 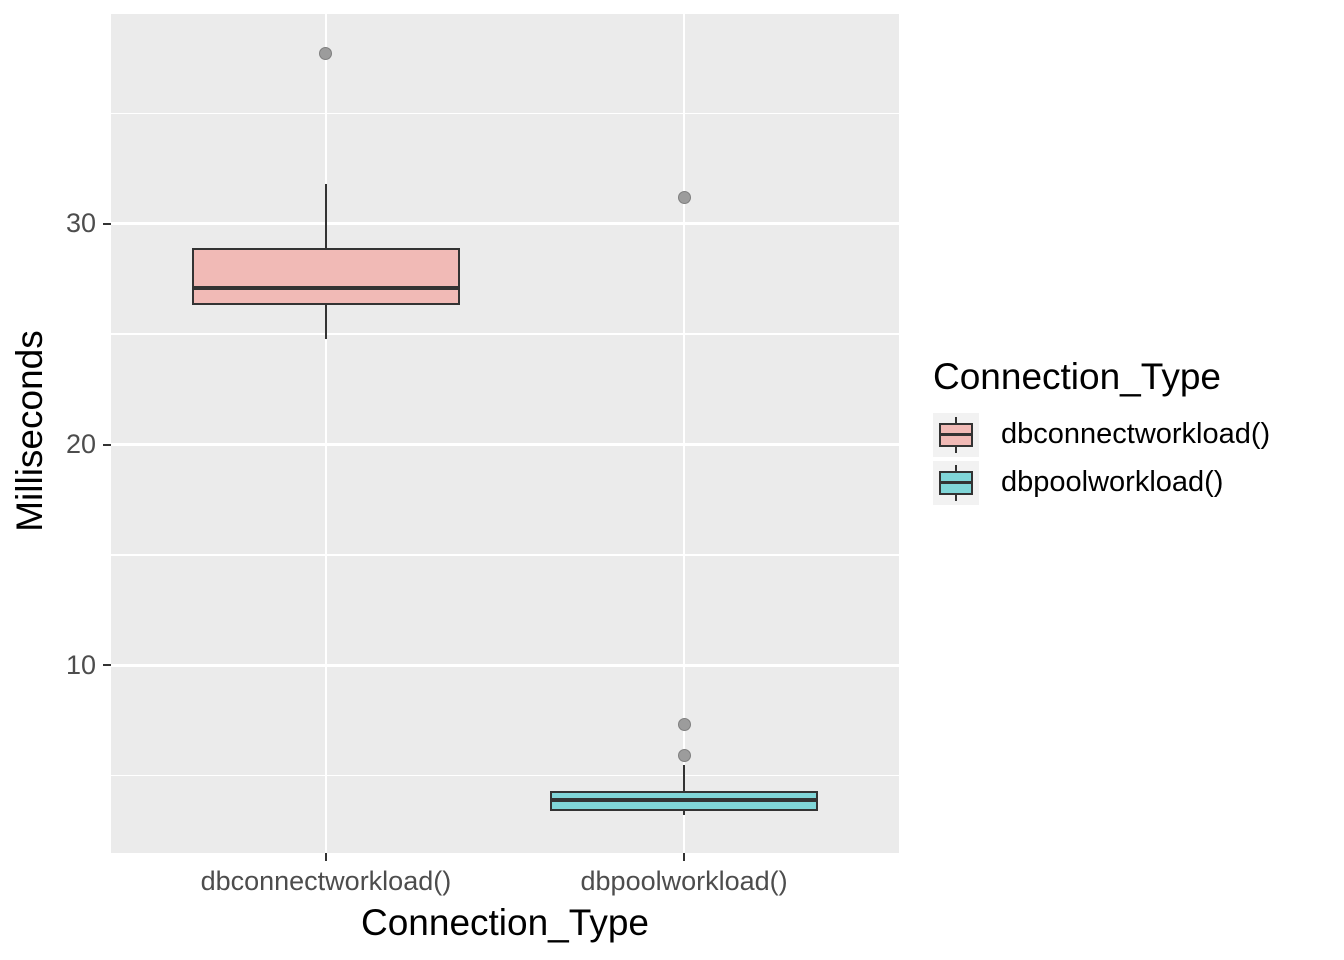 I want to click on legend-label: dbpoolworkload(), so click(x=1112, y=482).